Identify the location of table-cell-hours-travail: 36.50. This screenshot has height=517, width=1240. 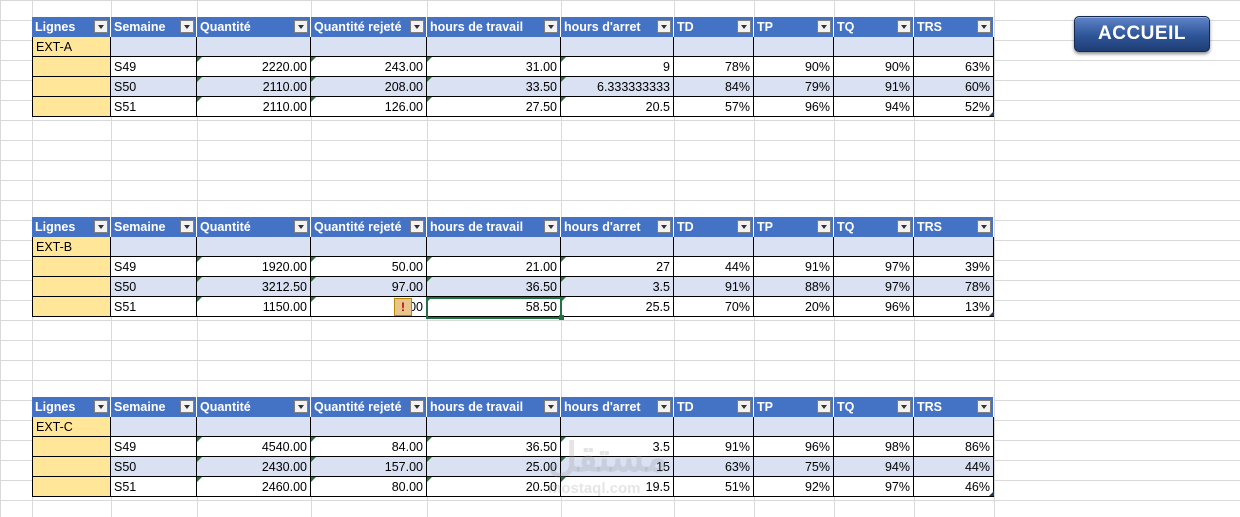
(494, 447).